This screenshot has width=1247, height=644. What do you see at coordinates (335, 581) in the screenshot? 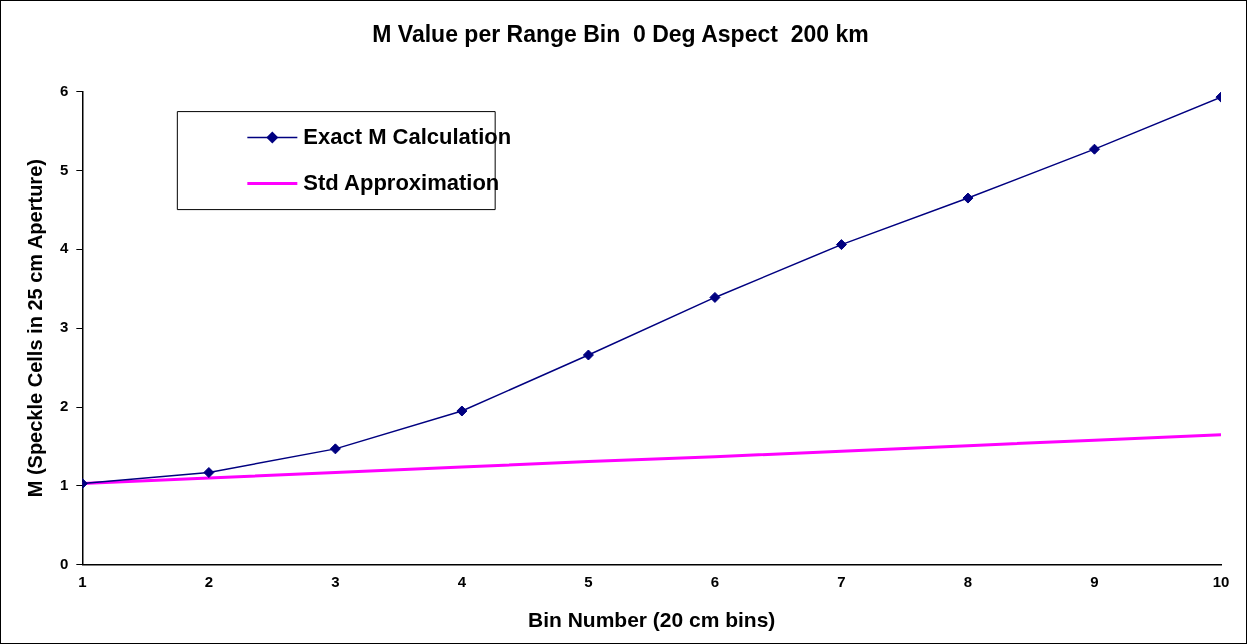
I see `x-tick-label: 3` at bounding box center [335, 581].